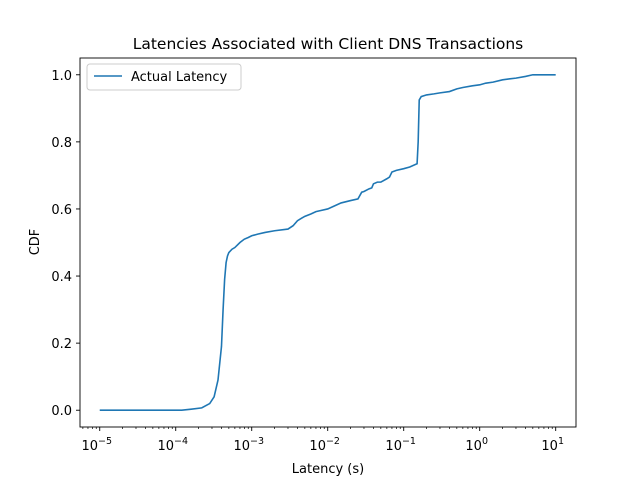  I want to click on y-tick-label: 1.0, so click(61, 76).